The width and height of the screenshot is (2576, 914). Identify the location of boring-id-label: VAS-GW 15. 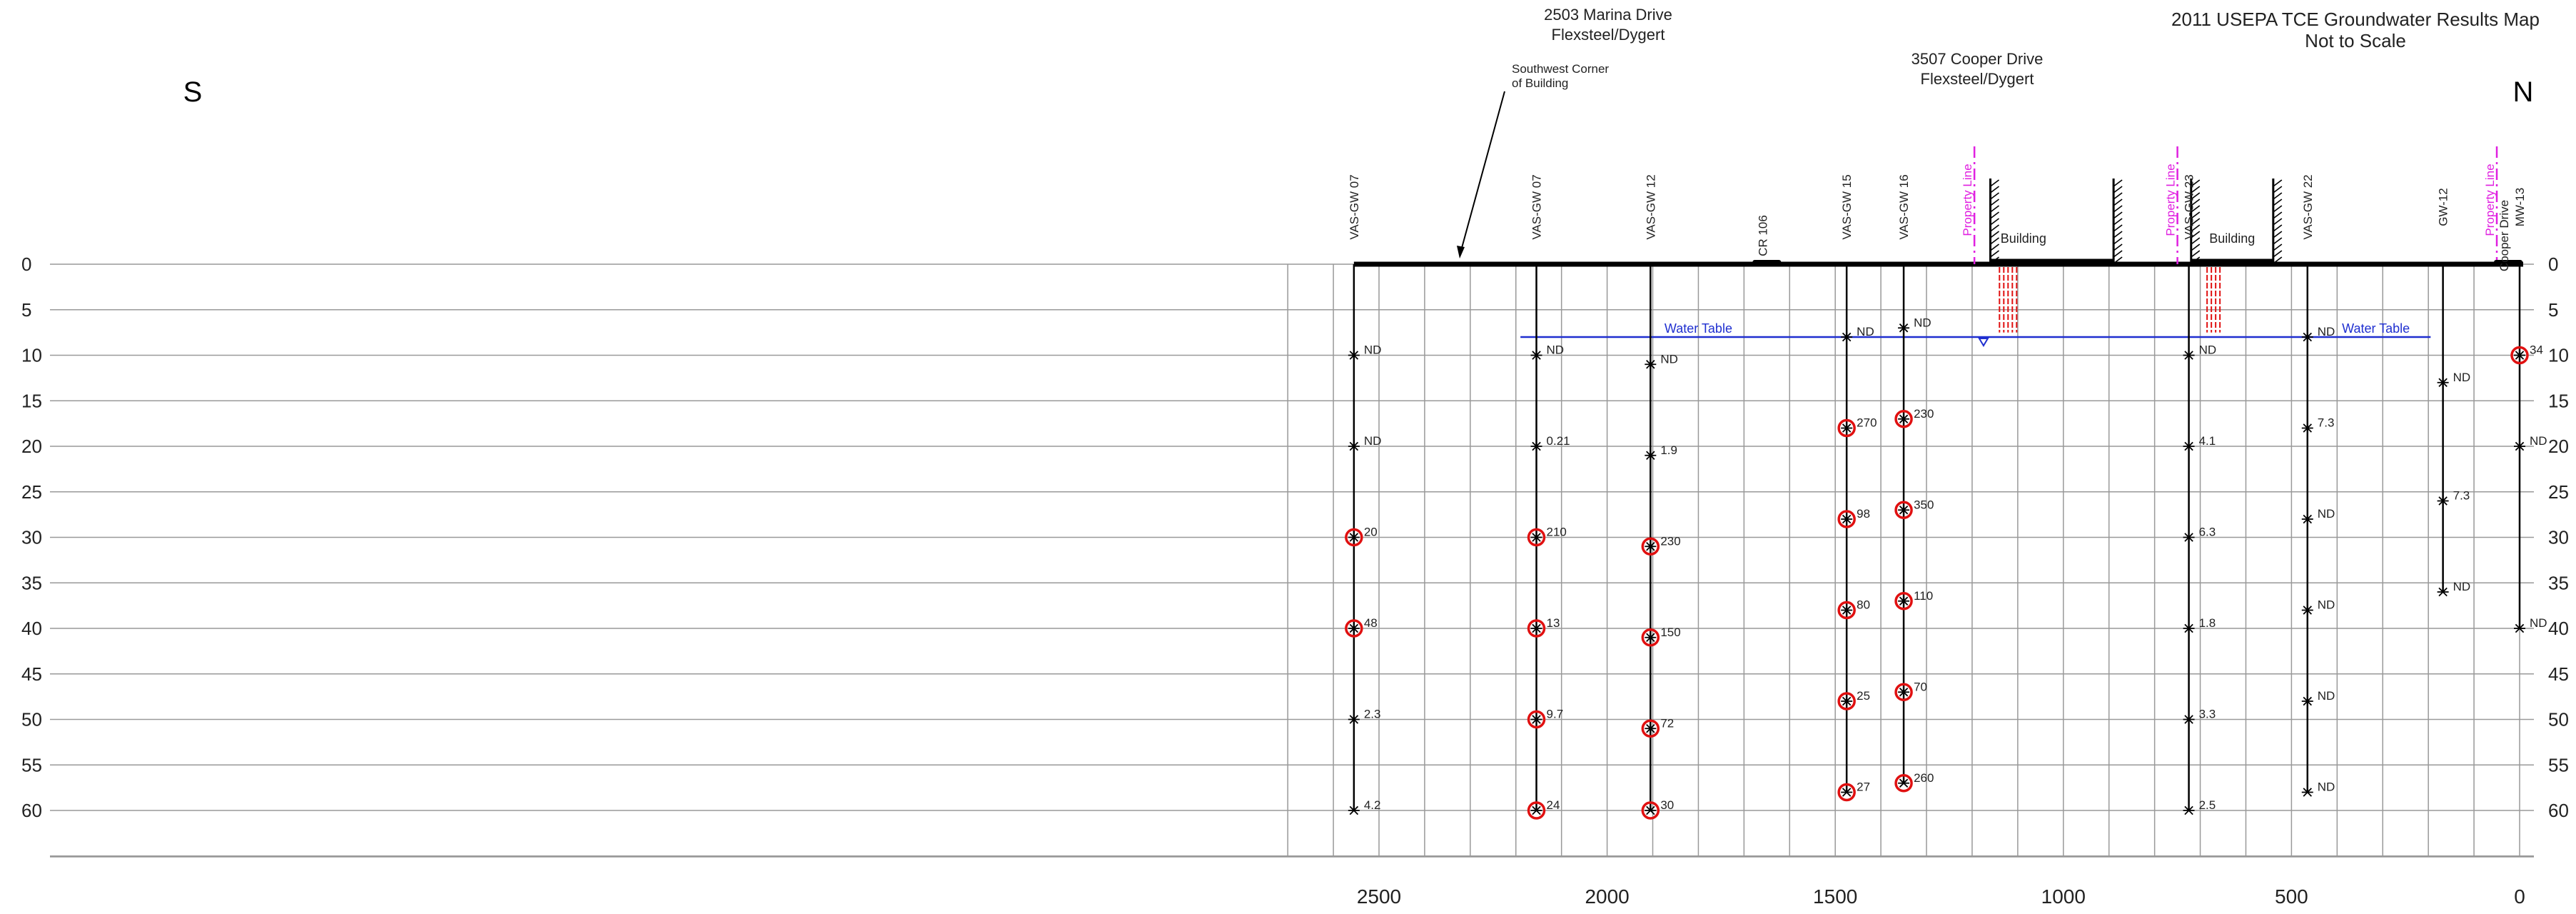
(1847, 207).